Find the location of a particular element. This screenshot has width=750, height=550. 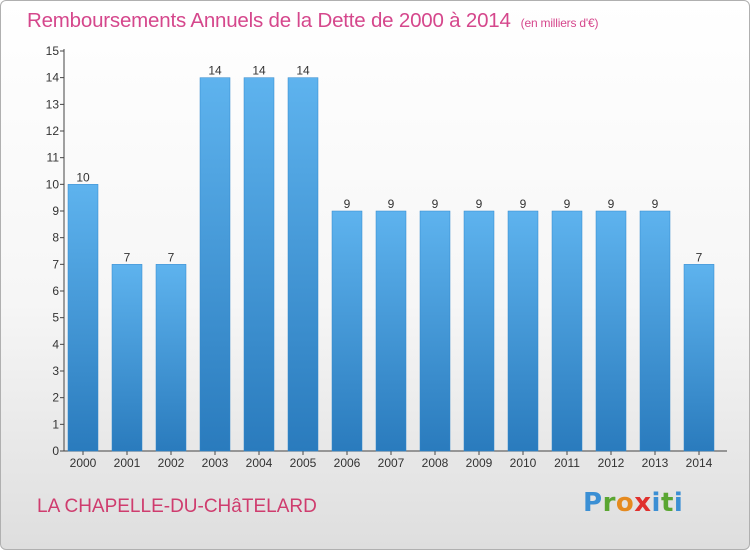

y-tick-label: 3 is located at coordinates (55, 371).